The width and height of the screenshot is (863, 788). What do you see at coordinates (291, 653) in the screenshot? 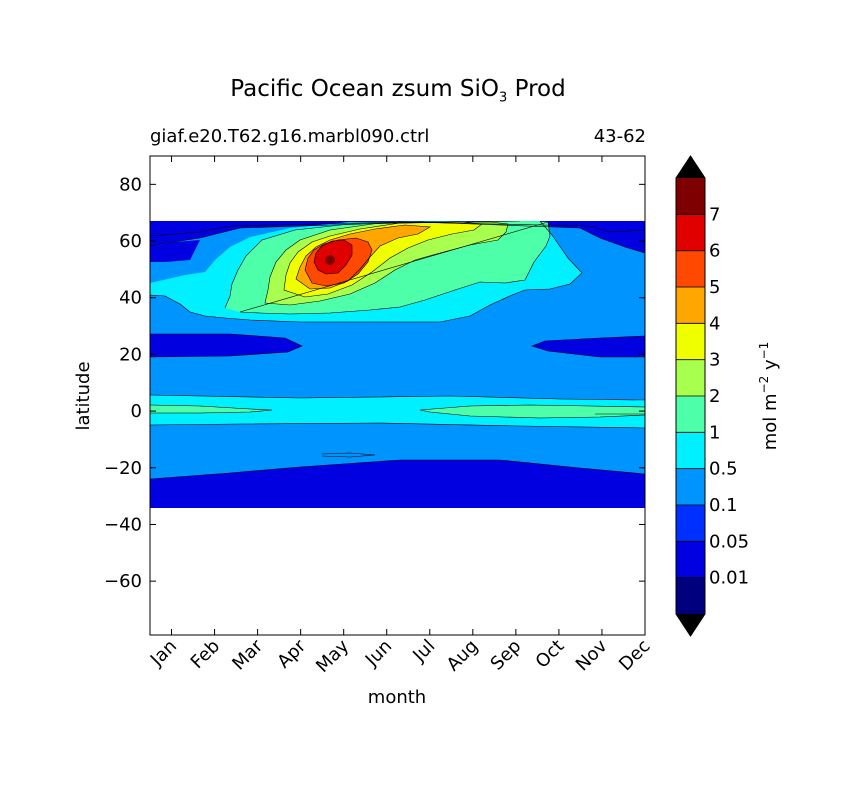
I see `x-tick-label: Apr` at bounding box center [291, 653].